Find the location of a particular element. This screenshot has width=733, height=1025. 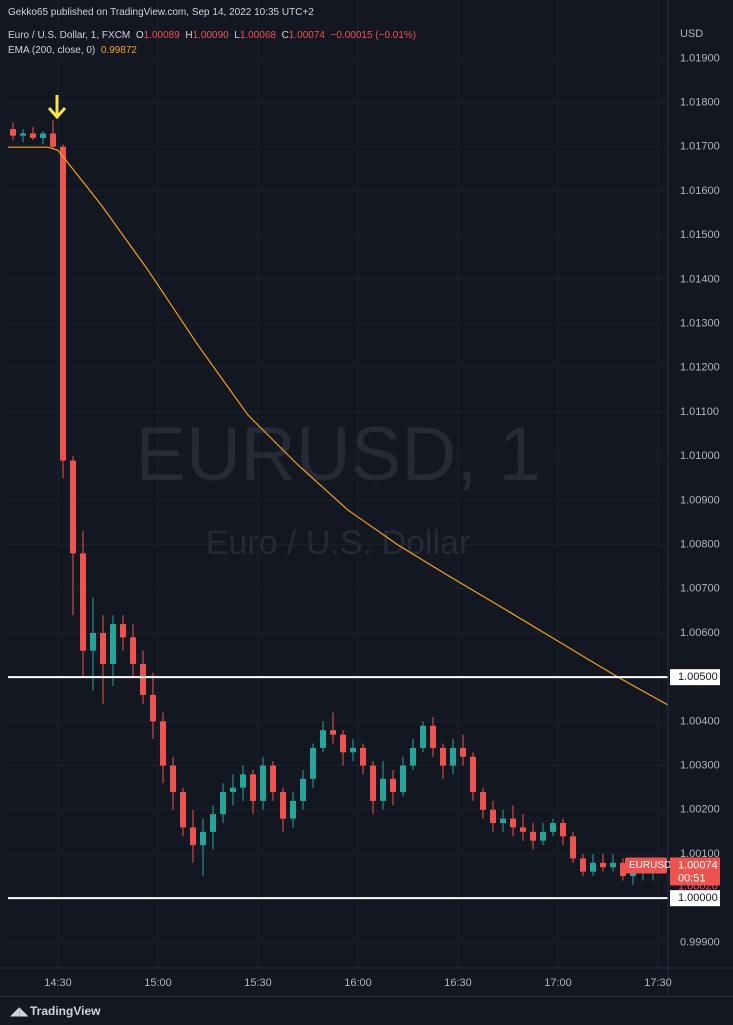

y-tick-label: 1.00900 is located at coordinates (700, 500).